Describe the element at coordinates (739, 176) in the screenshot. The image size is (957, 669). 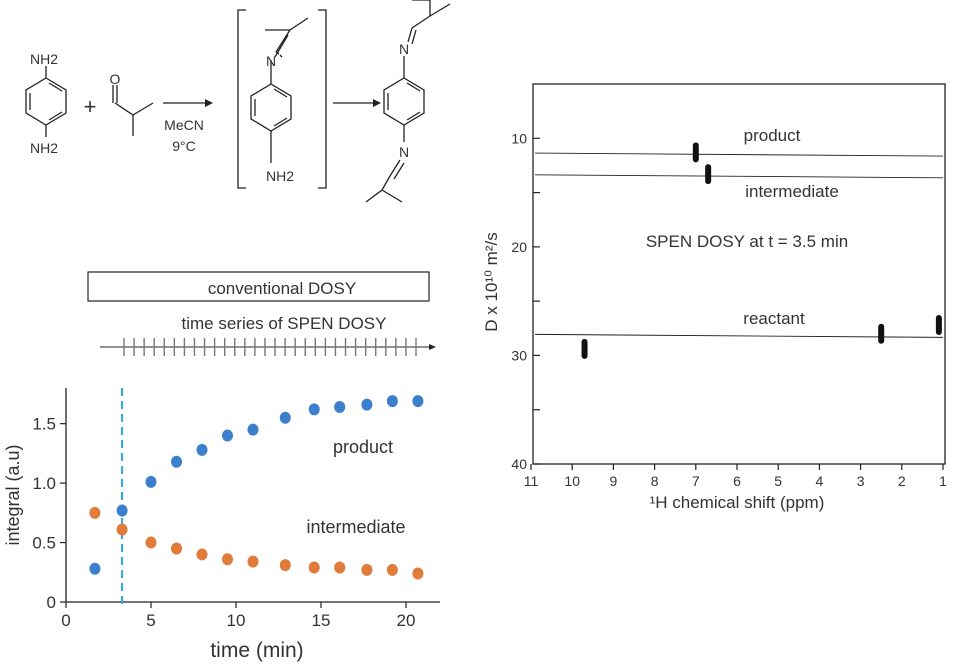
I see `intermediate-diffusion-line` at that location.